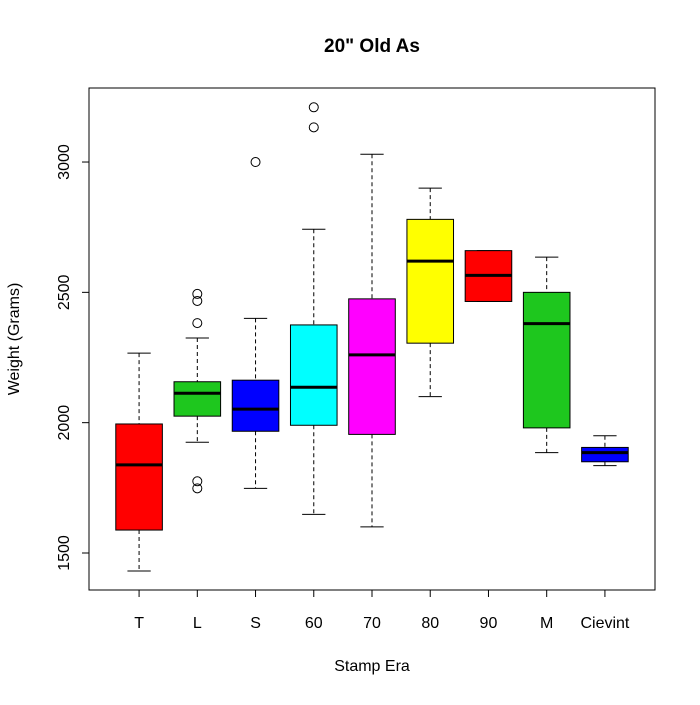 The width and height of the screenshot is (700, 705). What do you see at coordinates (372, 666) in the screenshot?
I see `x-axis-label: Stamp Era` at bounding box center [372, 666].